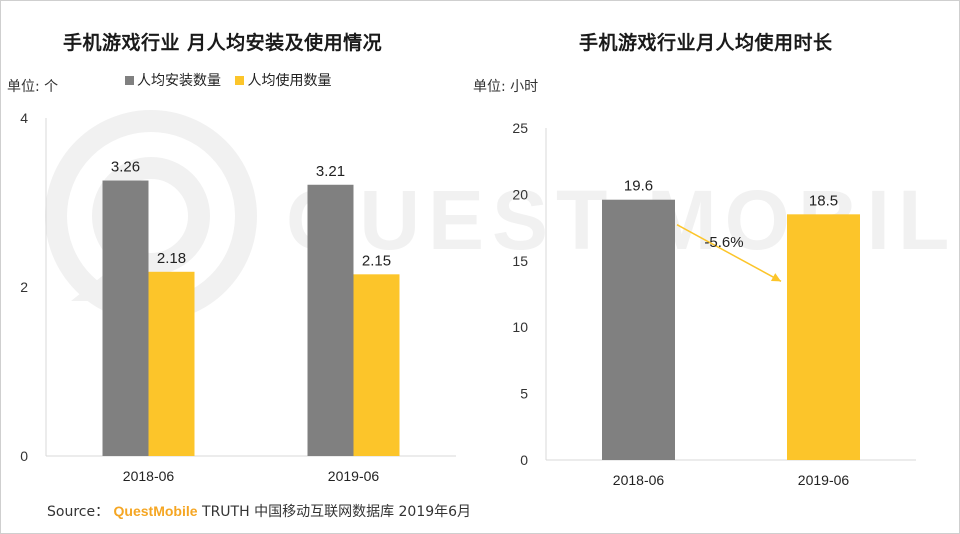  I want to click on right-unit-label: 单位: 小时, so click(506, 87).